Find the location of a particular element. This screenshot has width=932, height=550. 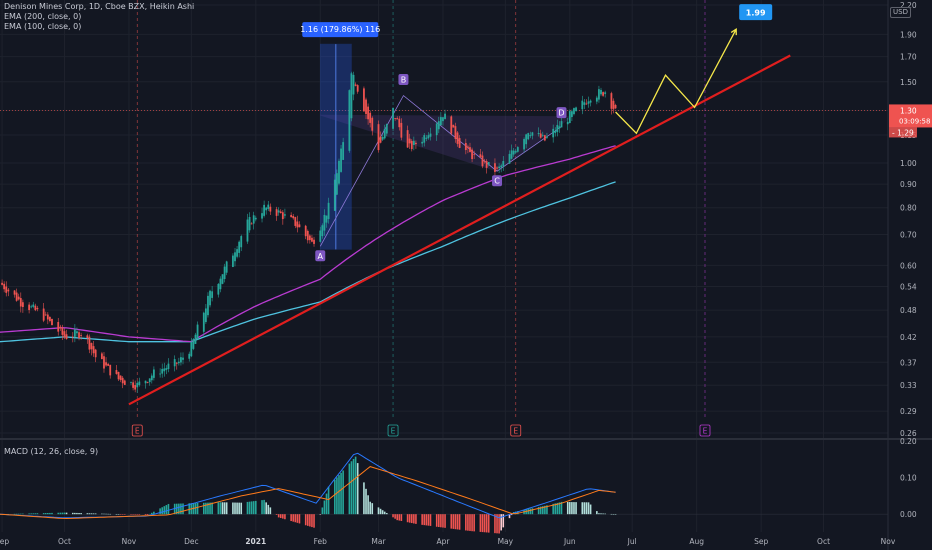

price-range-measure: 1.16 (179.86%) 116 is located at coordinates (340, 136).